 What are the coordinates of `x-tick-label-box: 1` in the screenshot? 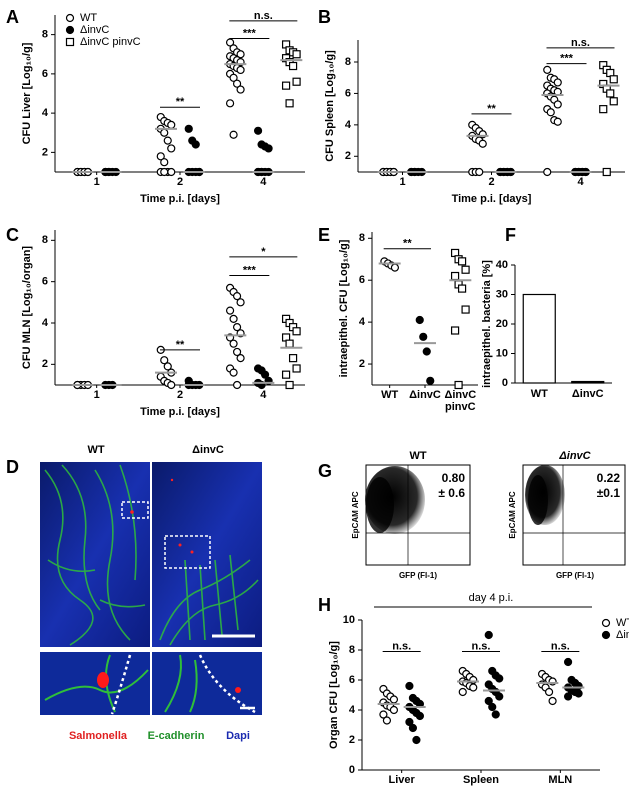 It's located at (97, 182).